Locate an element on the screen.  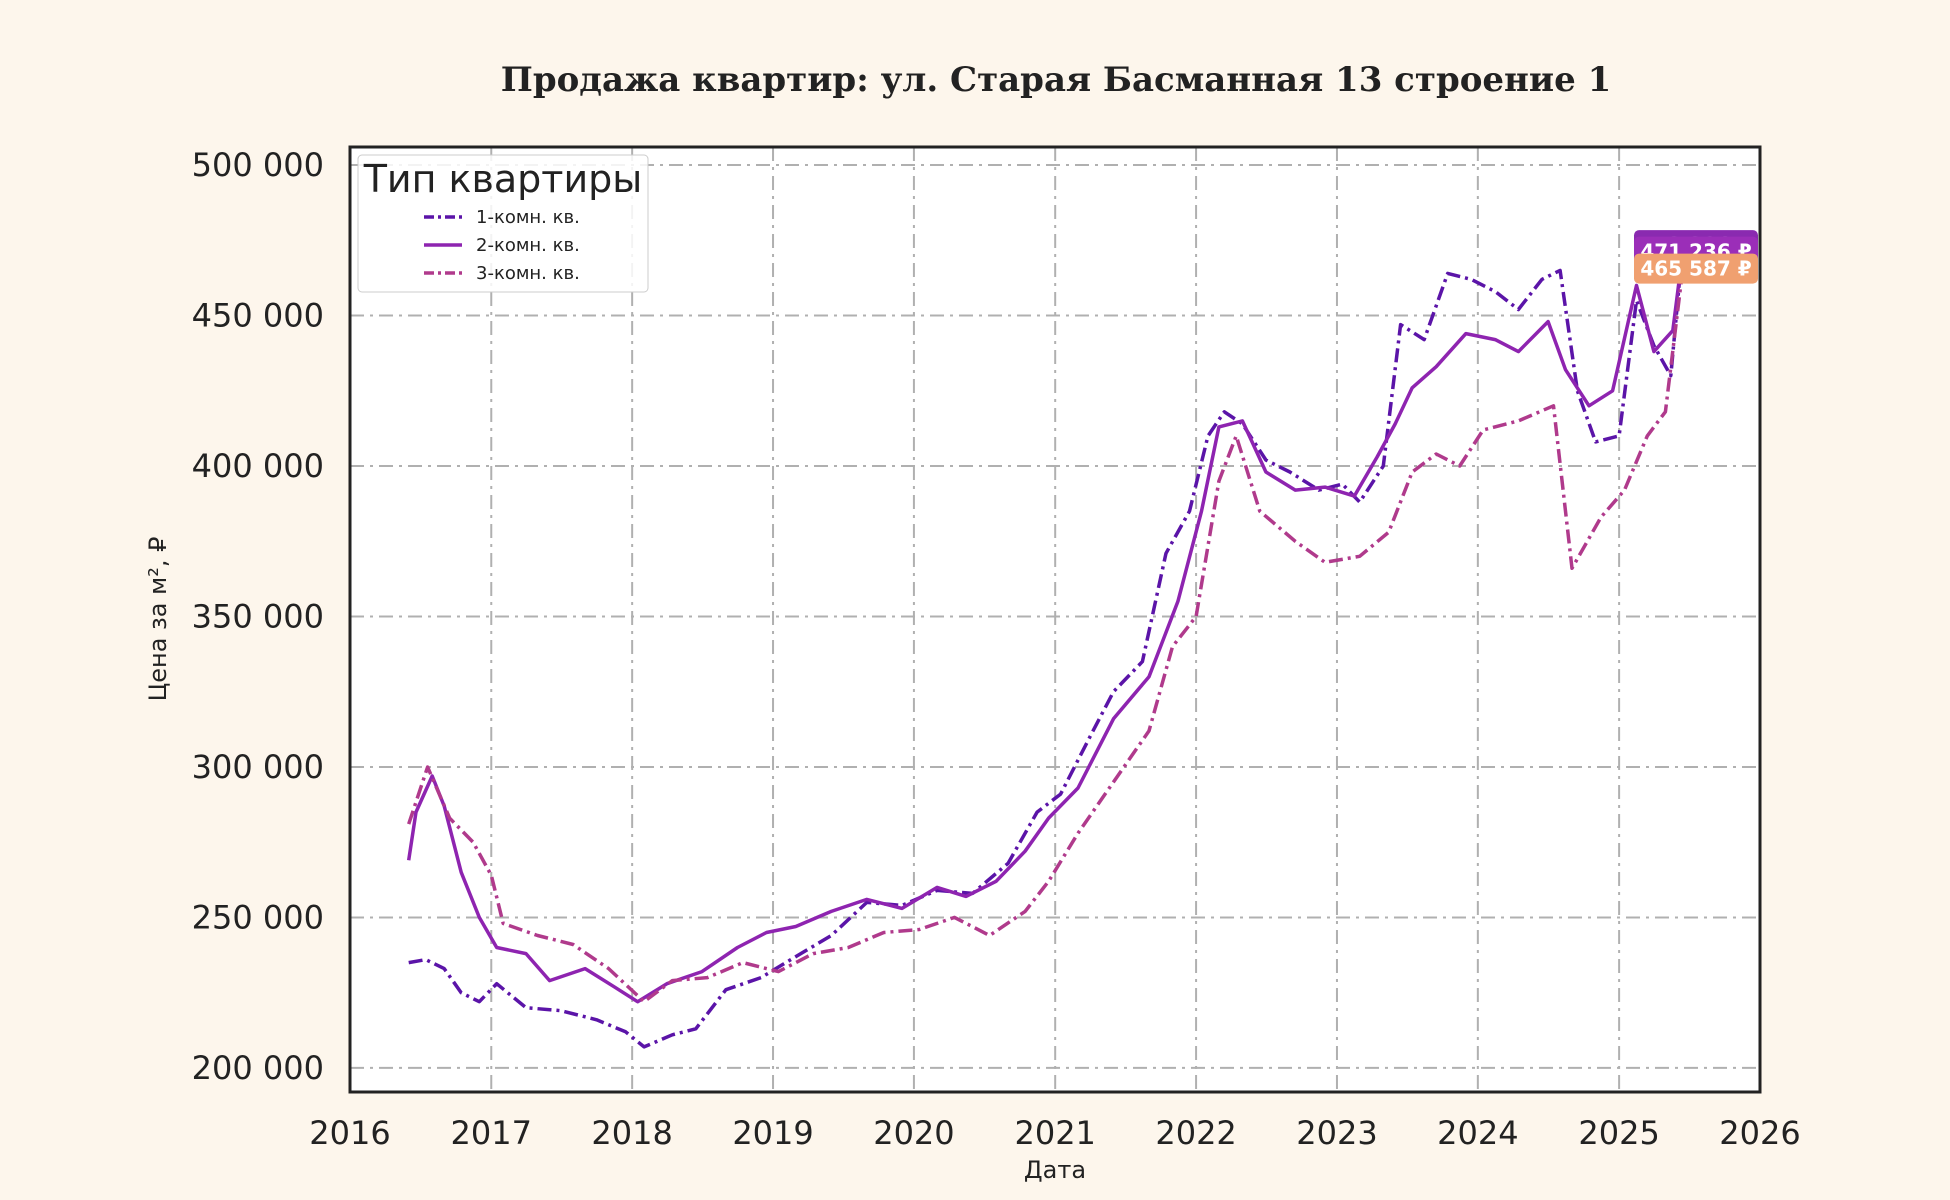
x-tick-label: 2018 is located at coordinates (631, 1133).